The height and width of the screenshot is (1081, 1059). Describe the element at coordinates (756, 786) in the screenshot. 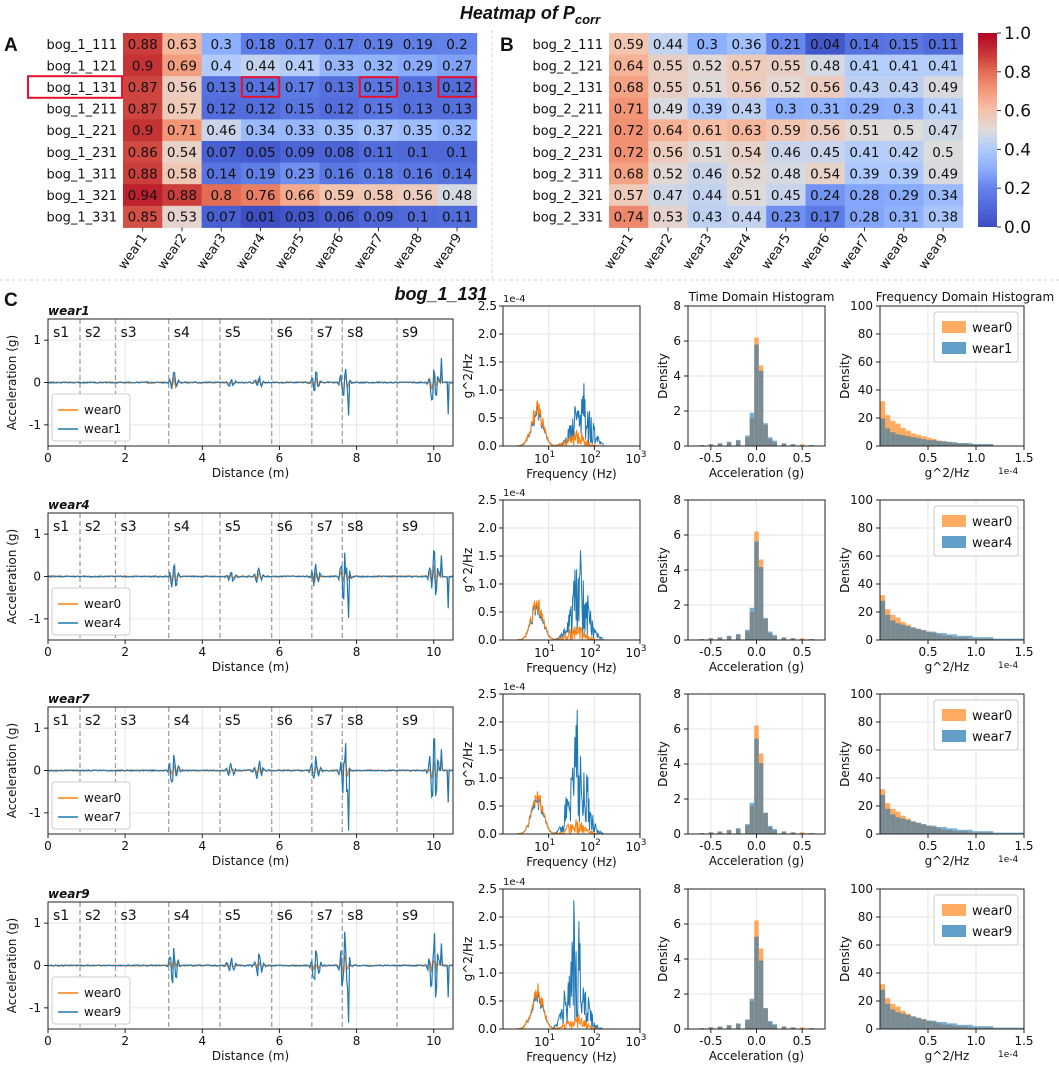

I see `hist-bar-wear7` at that location.